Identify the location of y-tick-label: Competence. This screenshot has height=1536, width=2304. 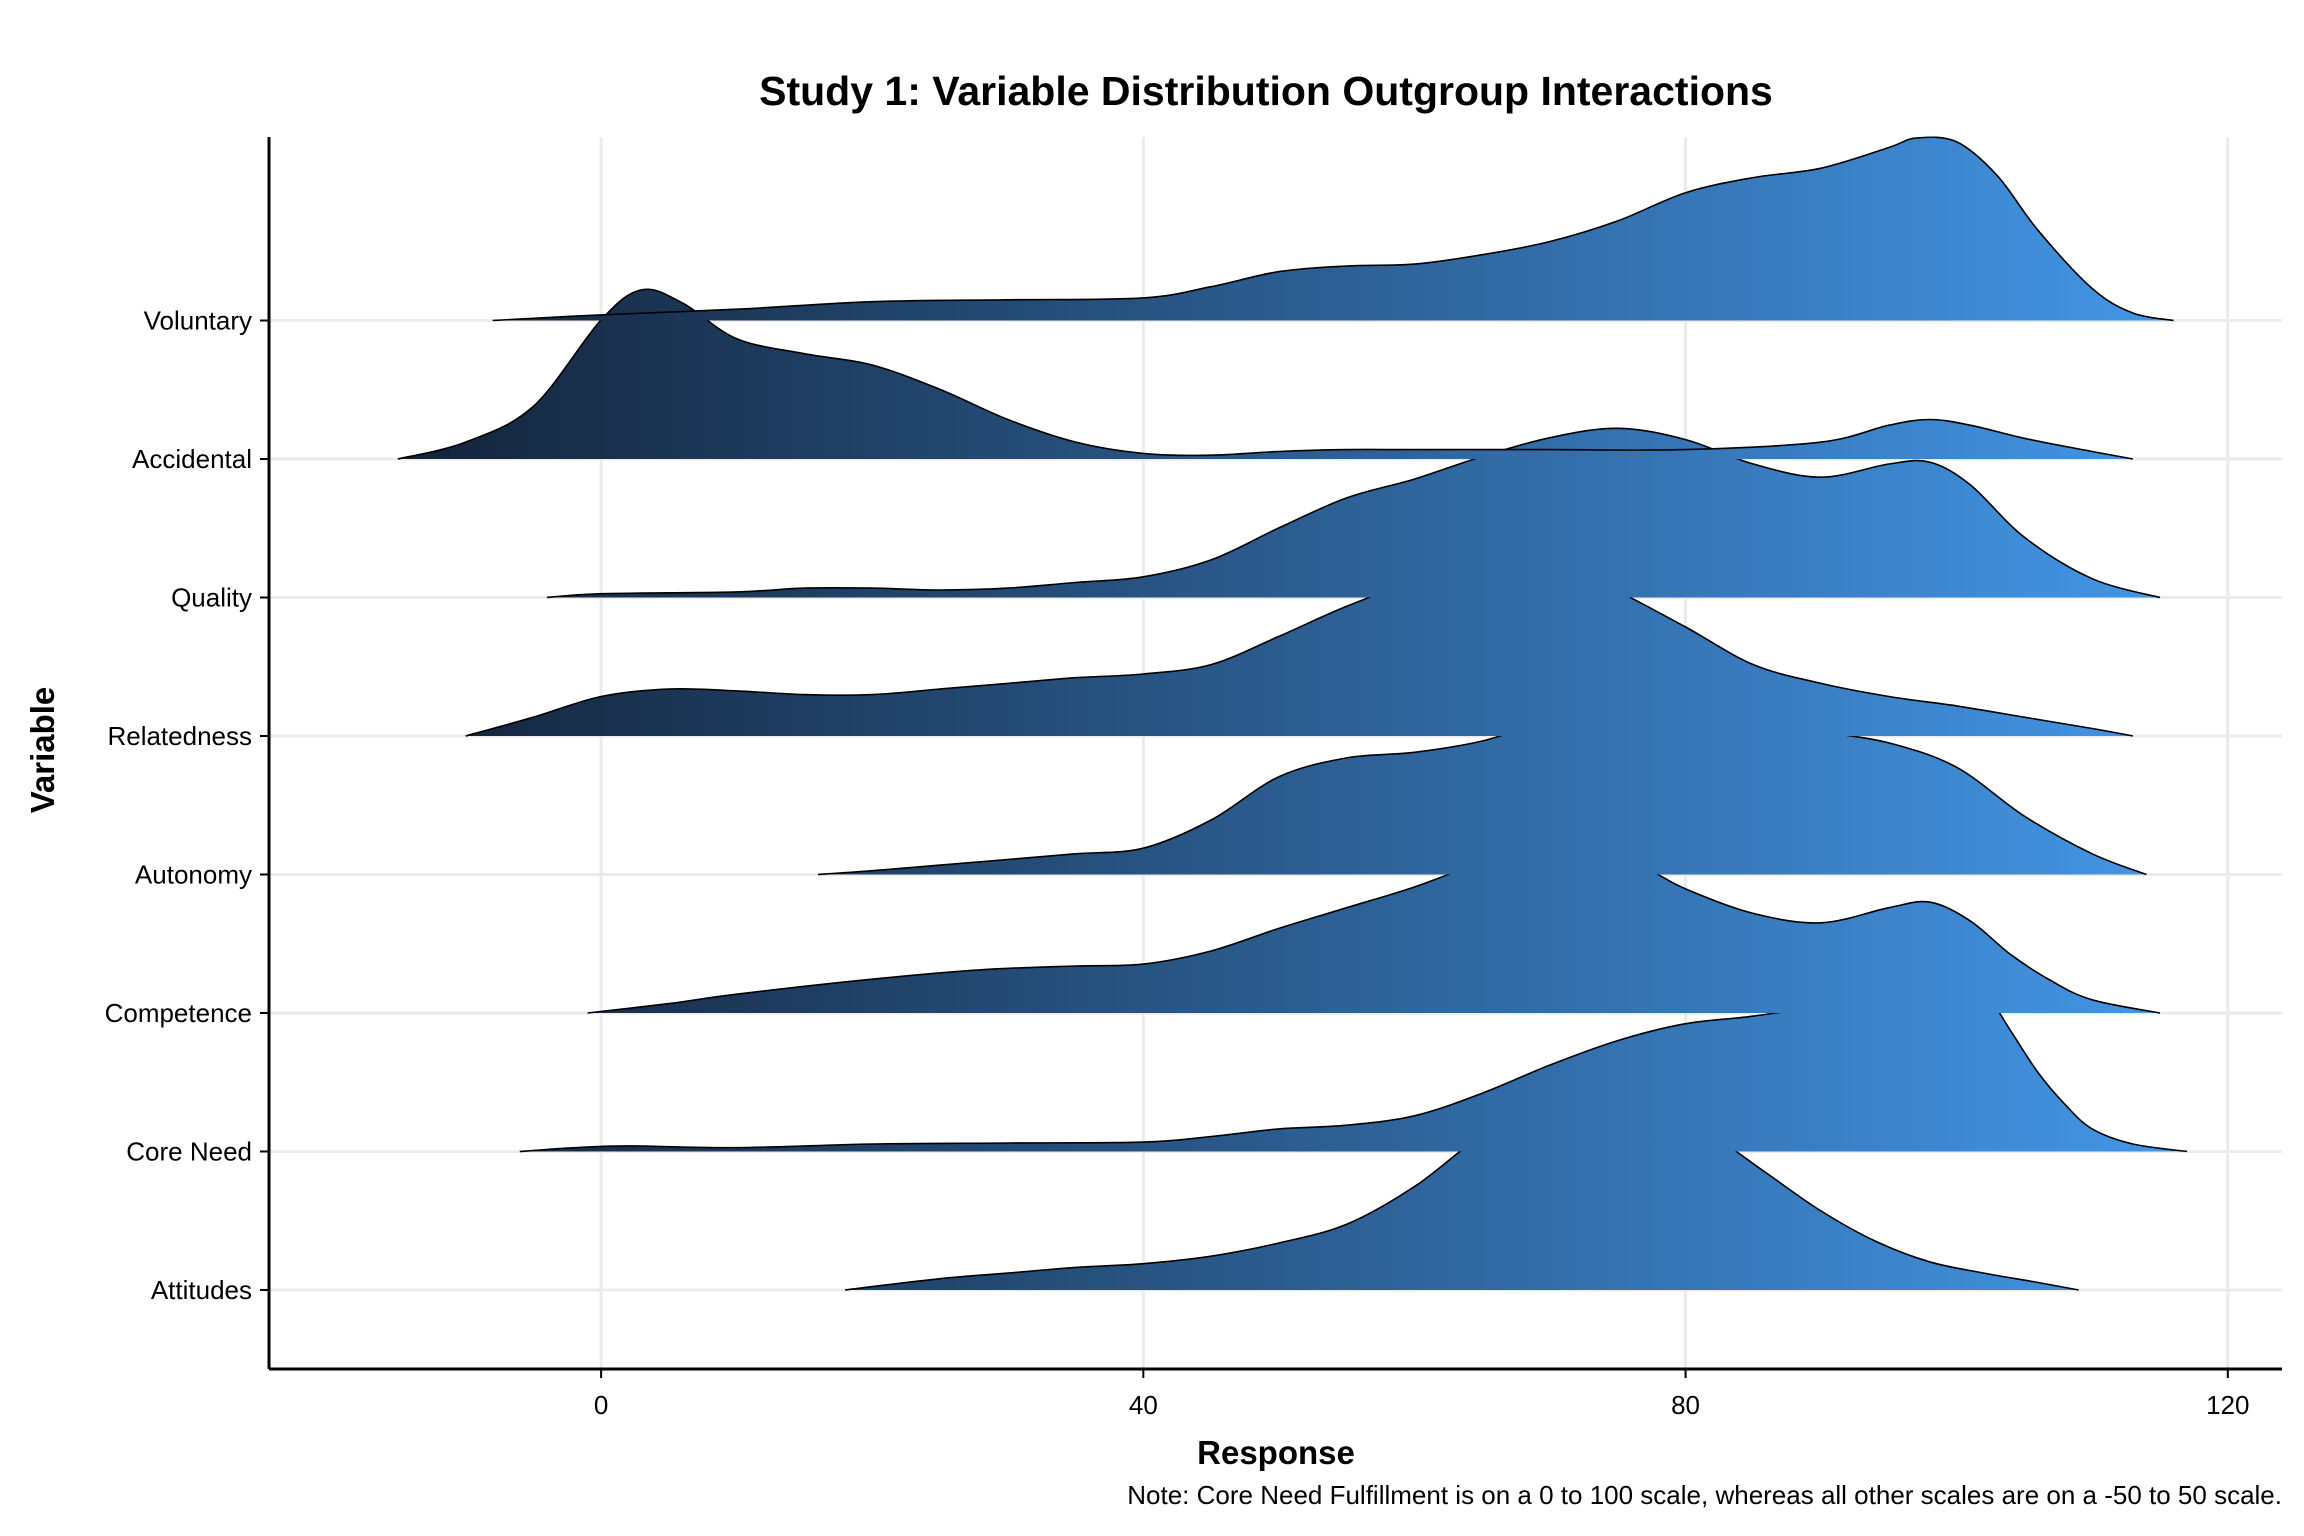
(178, 1013).